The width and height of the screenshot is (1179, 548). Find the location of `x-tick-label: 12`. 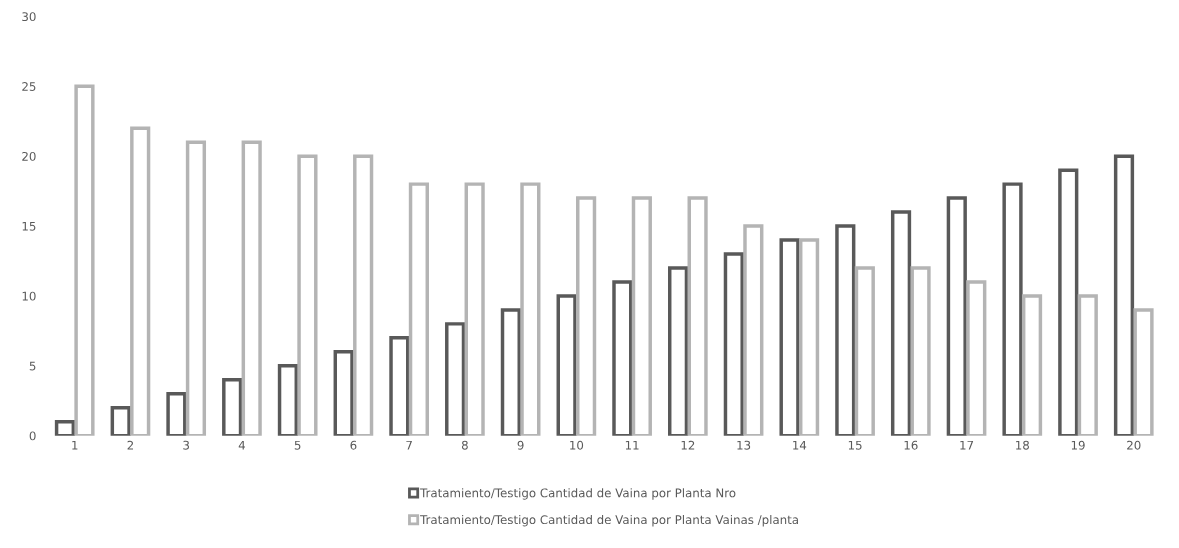

x-tick-label: 12 is located at coordinates (688, 445).